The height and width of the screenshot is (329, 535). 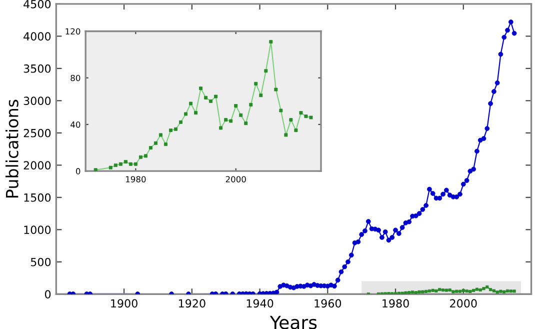 I want to click on x-axis-title: Years, so click(x=293, y=322).